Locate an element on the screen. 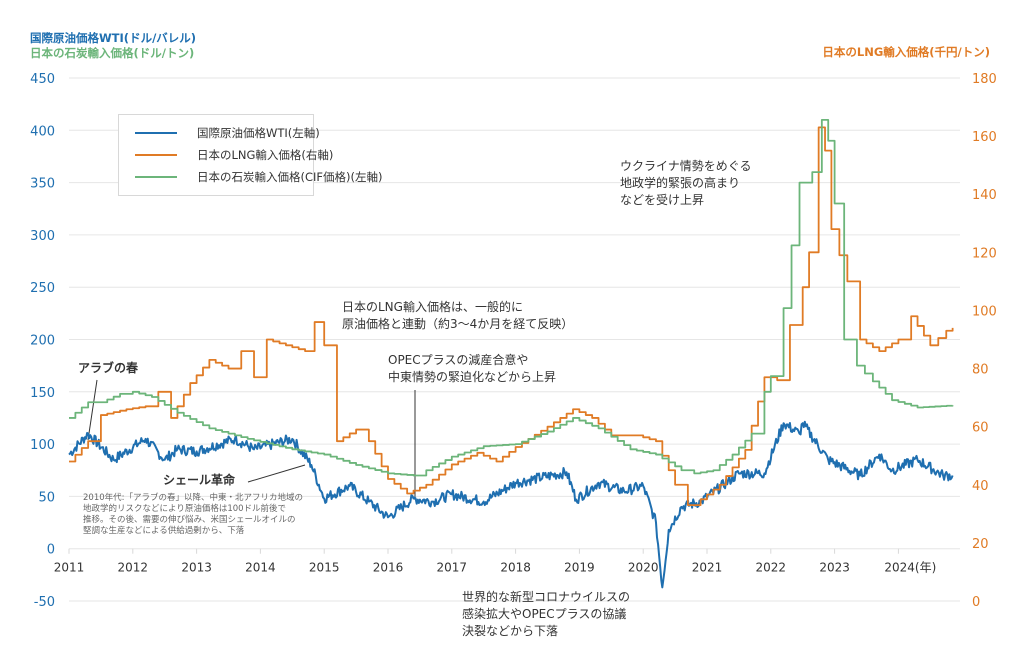 Image resolution: width=1024 pixels, height=666 pixels. left-axis-title-coal: 日本の石炭輸入価格(ドル/トン) is located at coordinates (112, 53).